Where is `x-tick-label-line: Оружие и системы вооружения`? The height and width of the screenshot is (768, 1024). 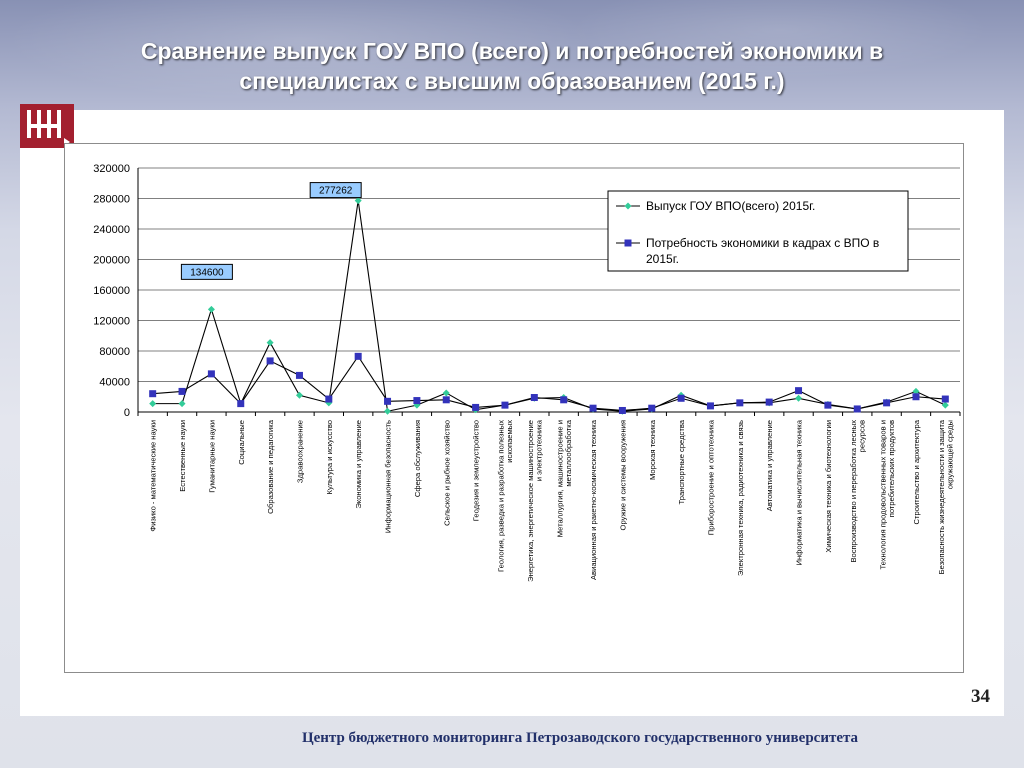
x-tick-label-line: Оружие и системы вооружения is located at coordinates (622, 475).